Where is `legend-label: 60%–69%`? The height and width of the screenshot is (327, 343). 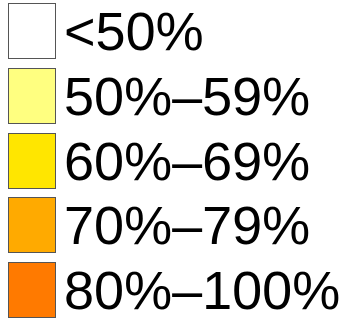
legend-label: 60%–69% is located at coordinates (187, 162).